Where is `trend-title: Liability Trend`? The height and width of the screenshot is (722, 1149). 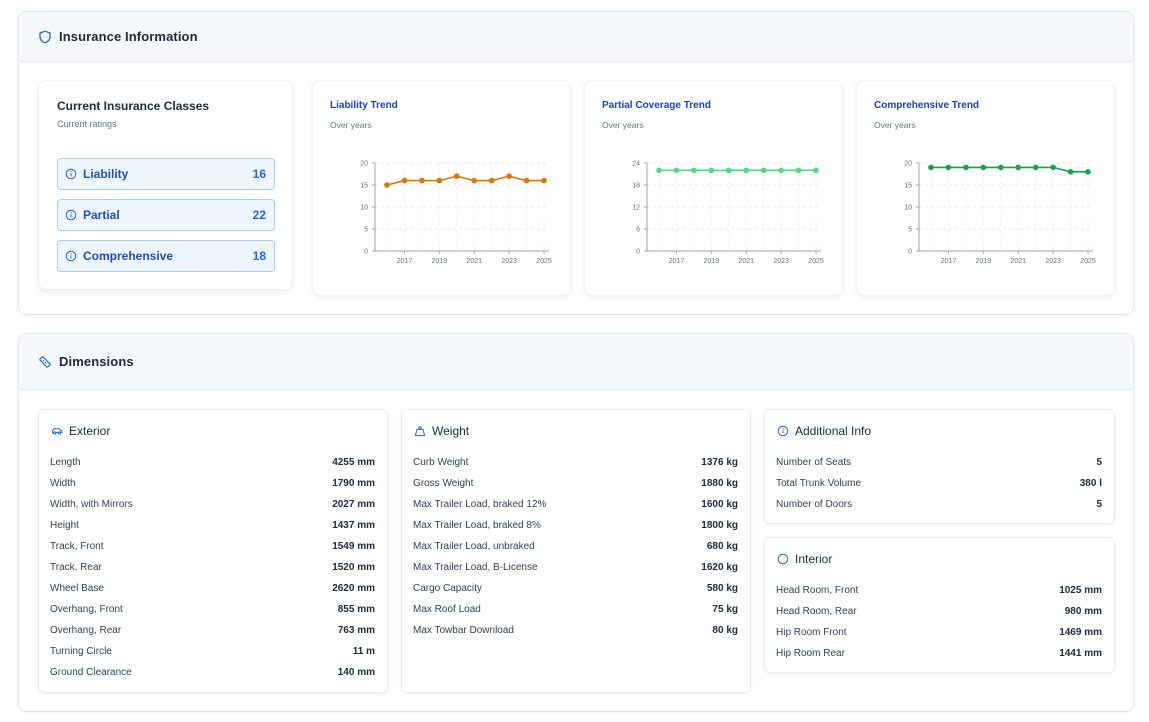 trend-title: Liability Trend is located at coordinates (364, 105).